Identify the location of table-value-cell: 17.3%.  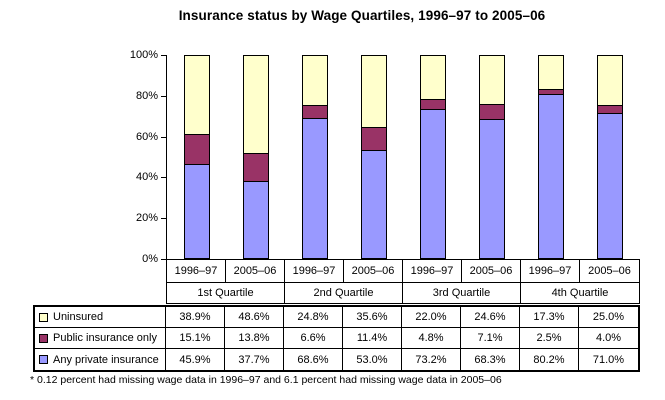
(549, 317).